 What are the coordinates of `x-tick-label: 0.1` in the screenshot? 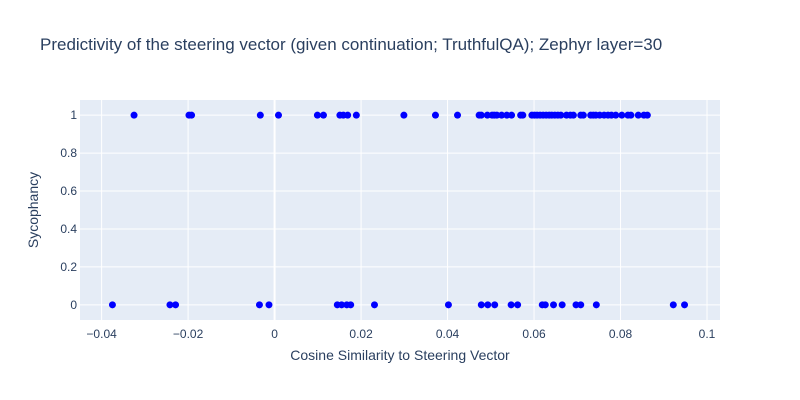 It's located at (707, 334).